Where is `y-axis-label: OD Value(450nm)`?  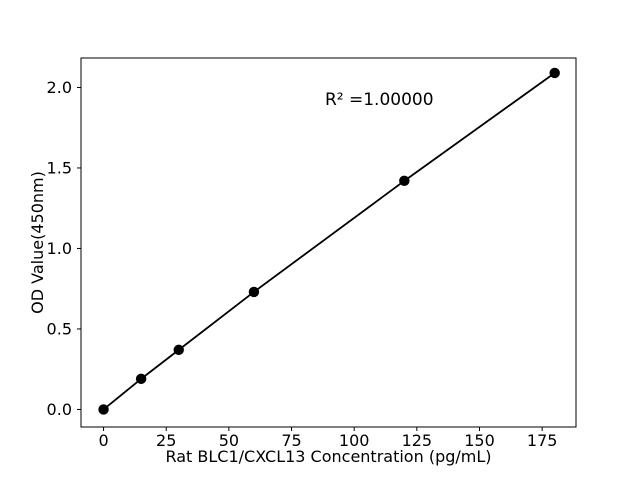
y-axis-label: OD Value(450nm) is located at coordinates (37, 242).